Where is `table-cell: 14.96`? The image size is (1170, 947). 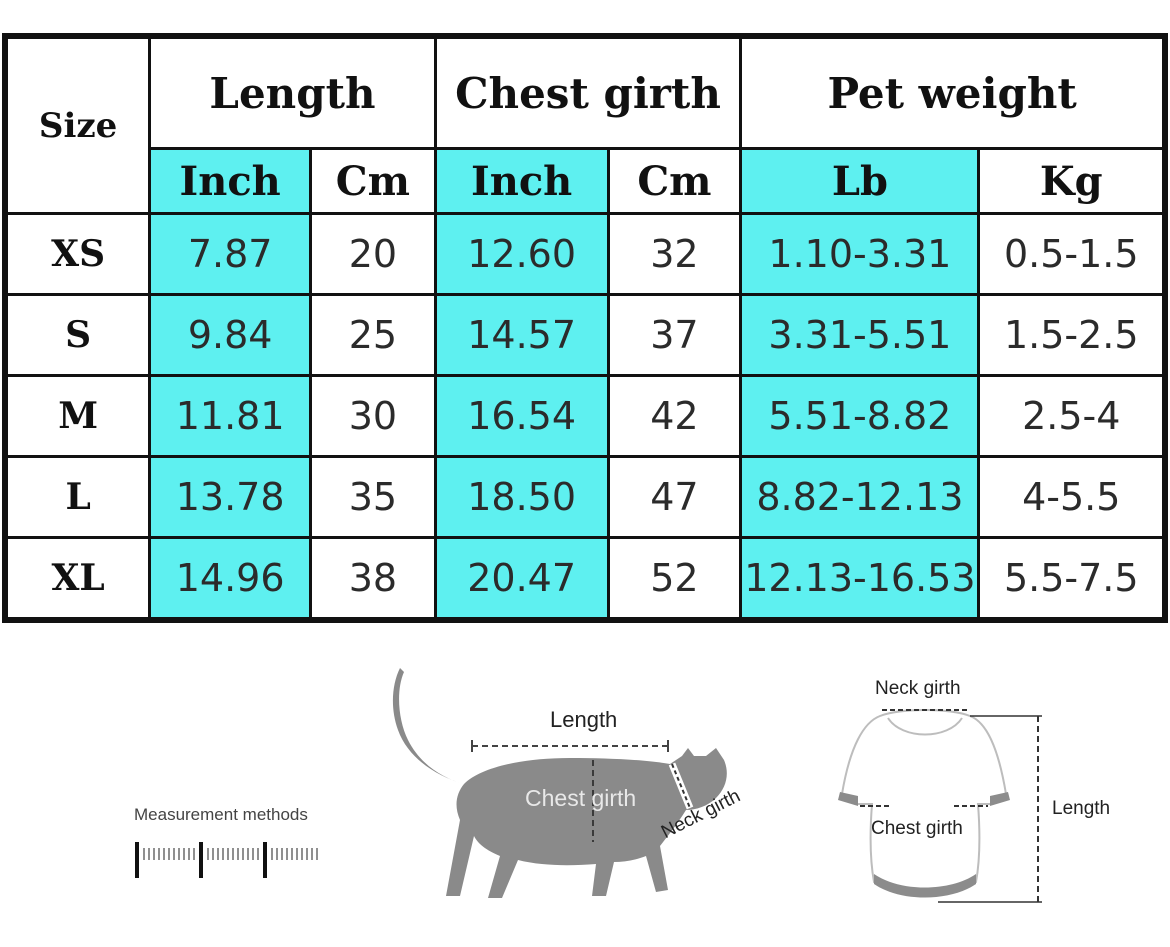
table-cell: 14.96 is located at coordinates (230, 579).